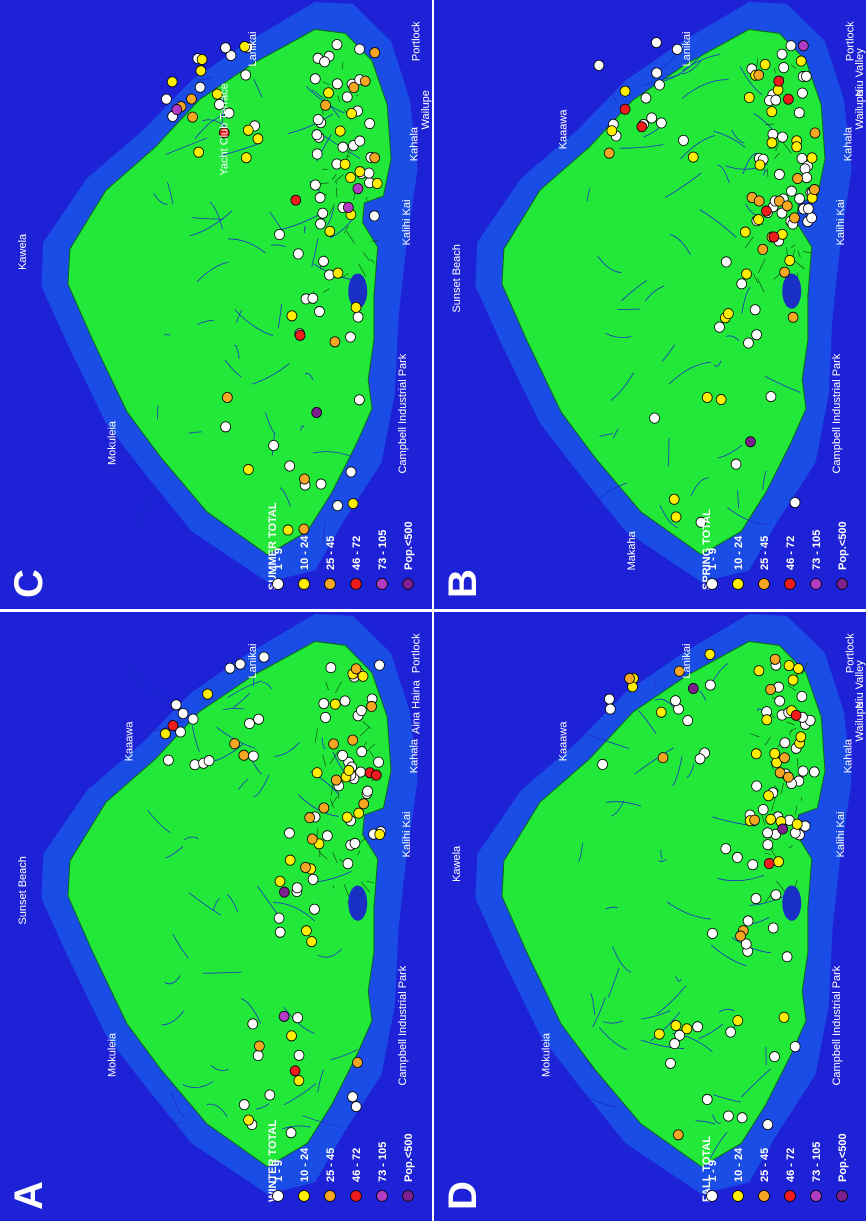 The image size is (866, 1226). What do you see at coordinates (817, 550) in the screenshot?
I see `legend-label: 73 - 105` at bounding box center [817, 550].